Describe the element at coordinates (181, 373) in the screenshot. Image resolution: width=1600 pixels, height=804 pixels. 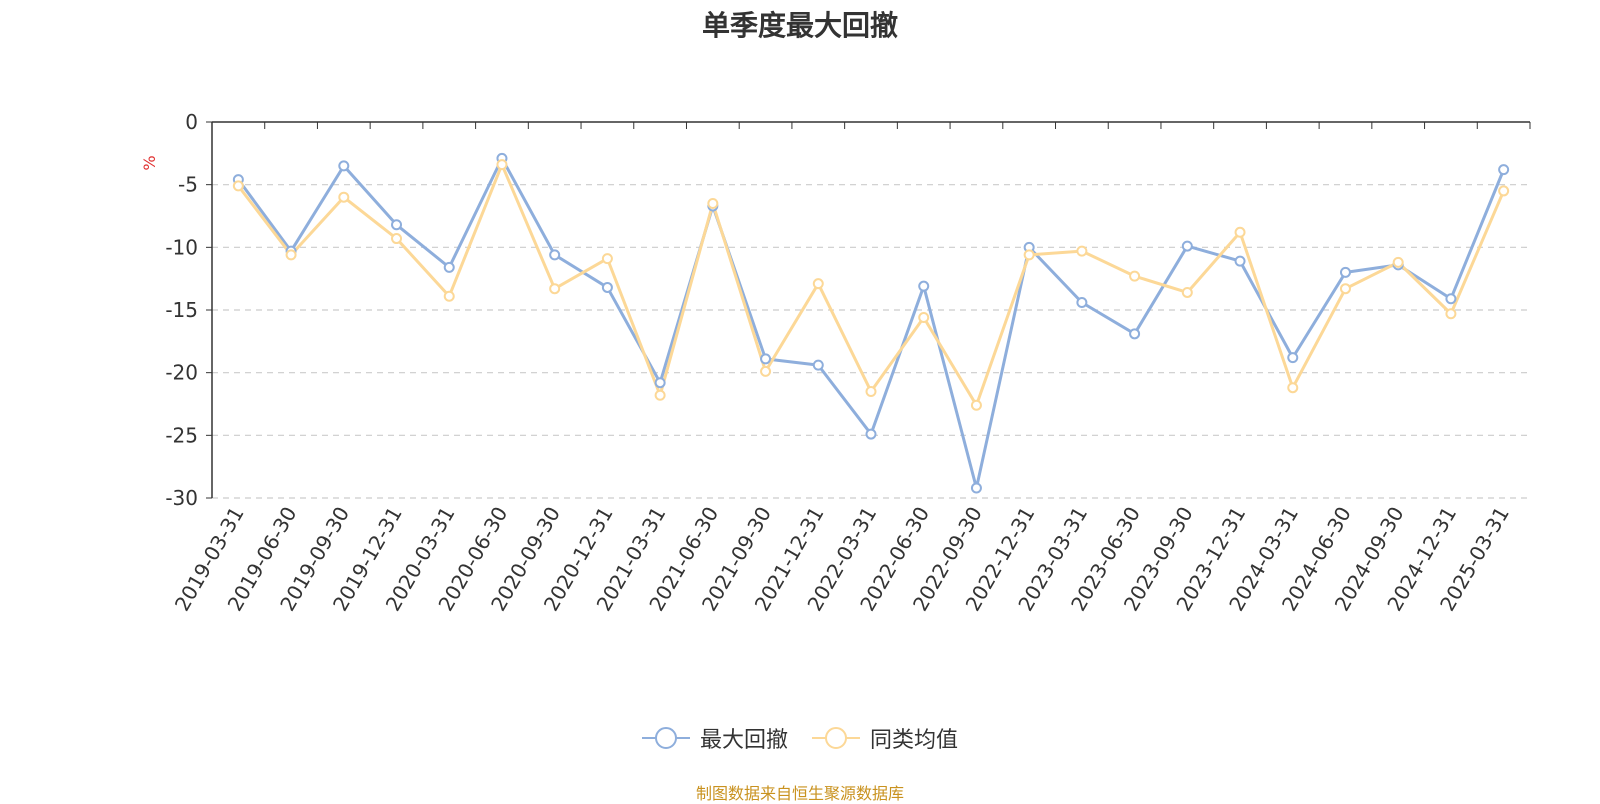
I see `y-tick-label: -20` at that location.